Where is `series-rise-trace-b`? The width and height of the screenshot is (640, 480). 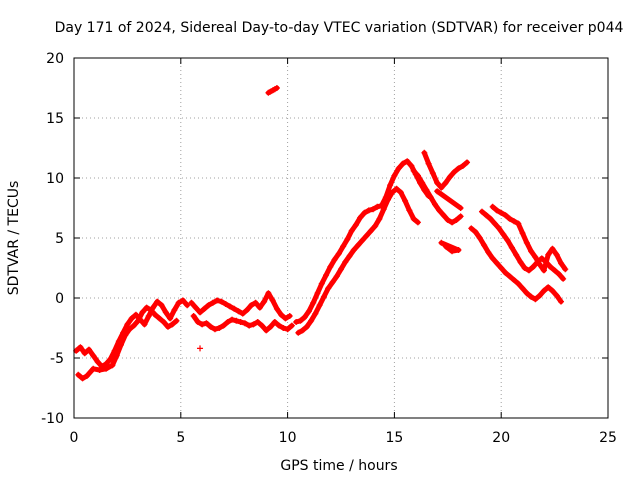
series-rise-trace-b is located at coordinates (358, 260).